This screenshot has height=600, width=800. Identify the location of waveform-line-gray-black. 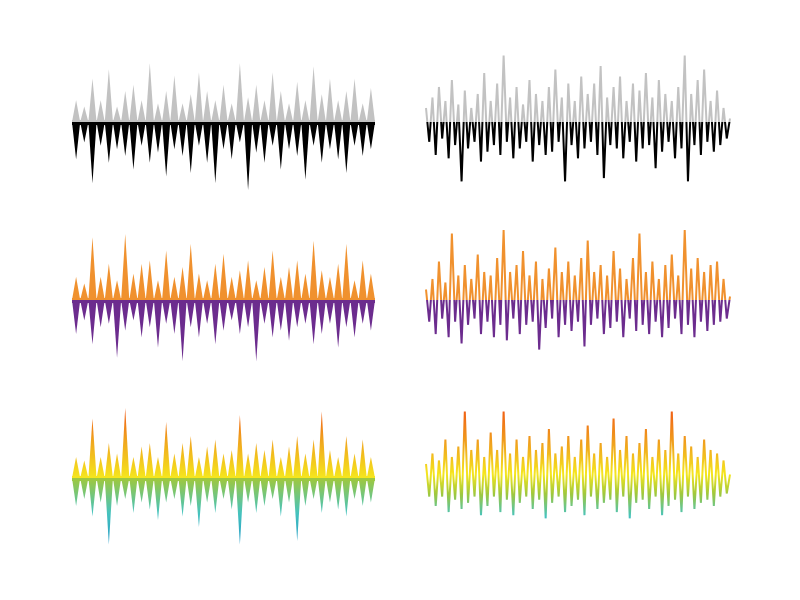
(578, 118).